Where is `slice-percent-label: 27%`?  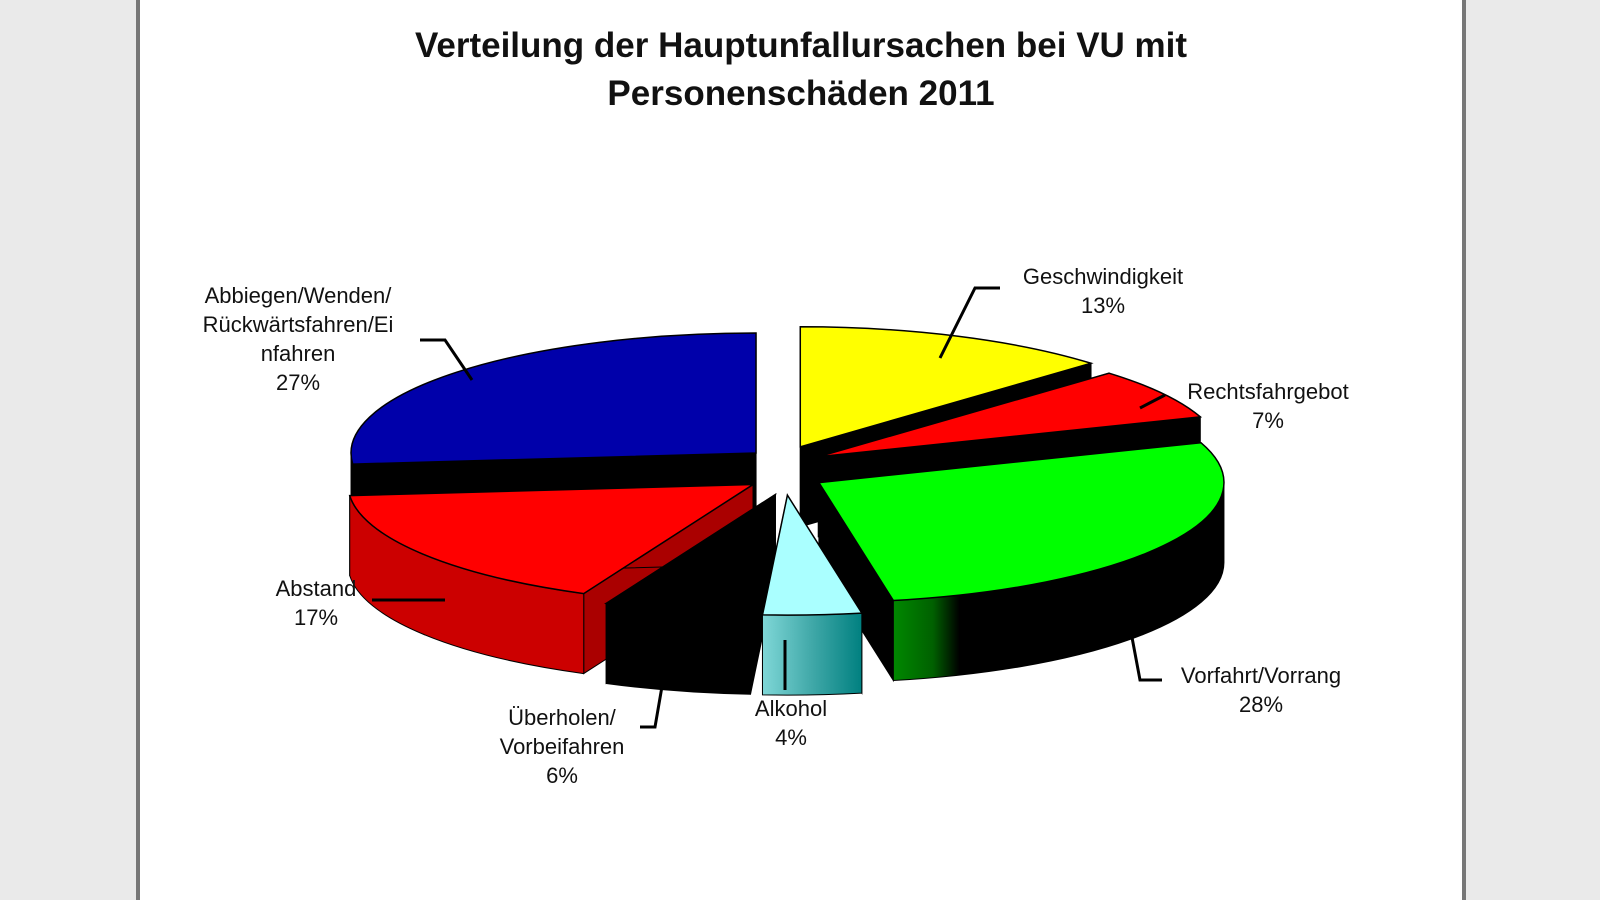
slice-percent-label: 27% is located at coordinates (298, 382).